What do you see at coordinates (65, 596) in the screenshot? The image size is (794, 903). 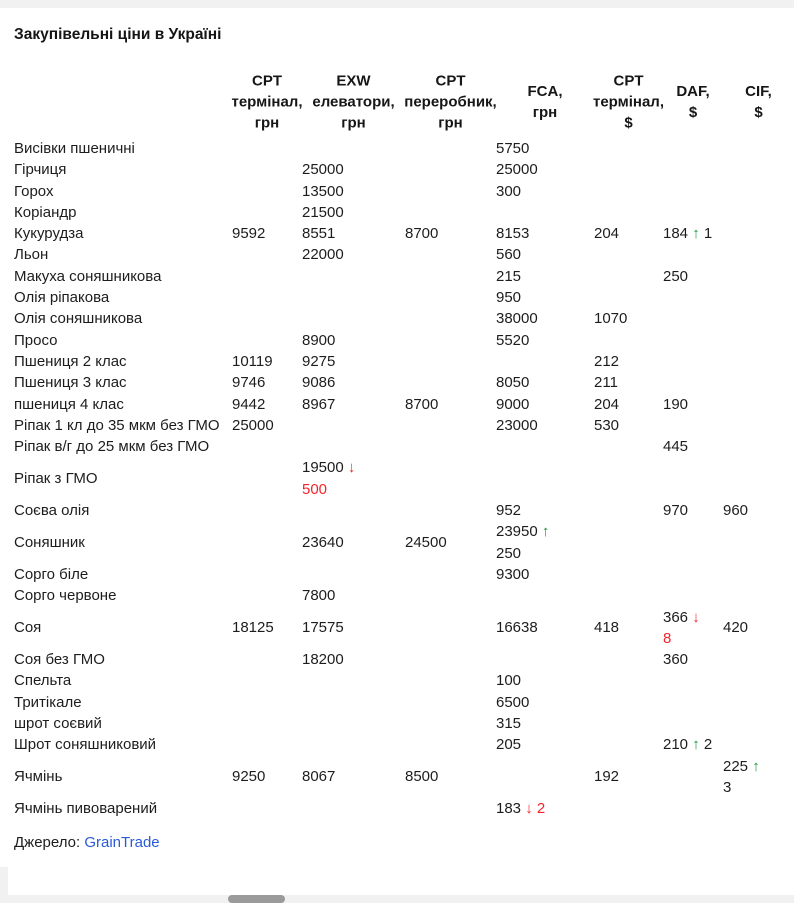 I see `row-label: Сорго червоне` at bounding box center [65, 596].